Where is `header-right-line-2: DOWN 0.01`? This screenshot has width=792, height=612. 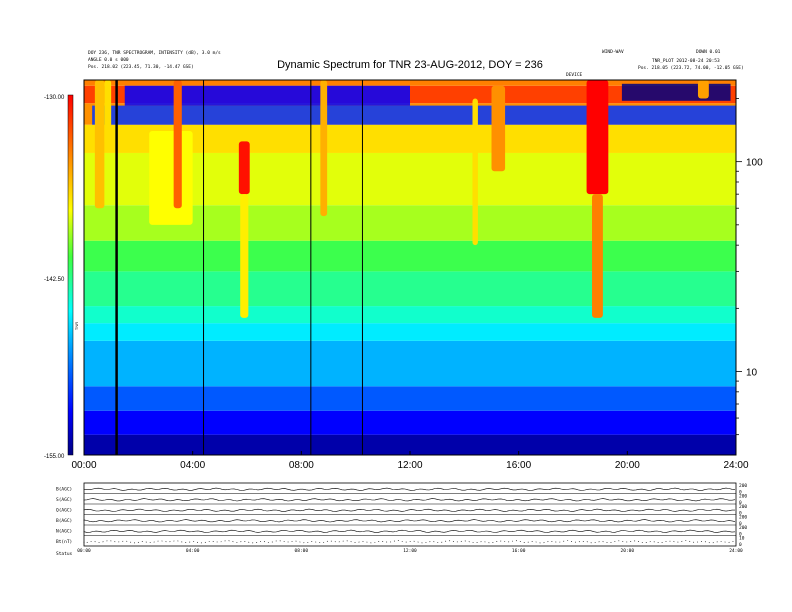 header-right-line-2: DOWN 0.01 is located at coordinates (708, 52).